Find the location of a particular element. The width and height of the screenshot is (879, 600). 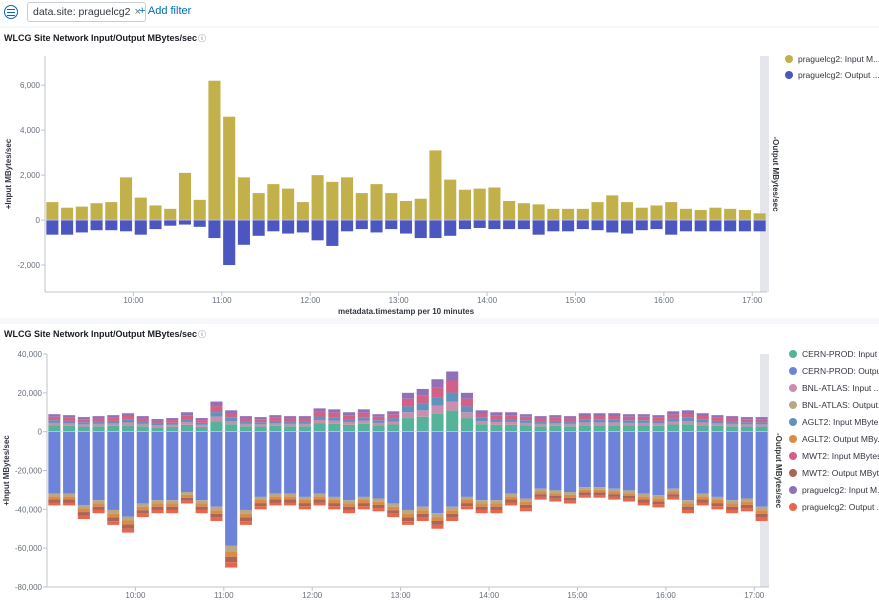

filter-pill: data.site: praguelcg2 × is located at coordinates (86, 12).